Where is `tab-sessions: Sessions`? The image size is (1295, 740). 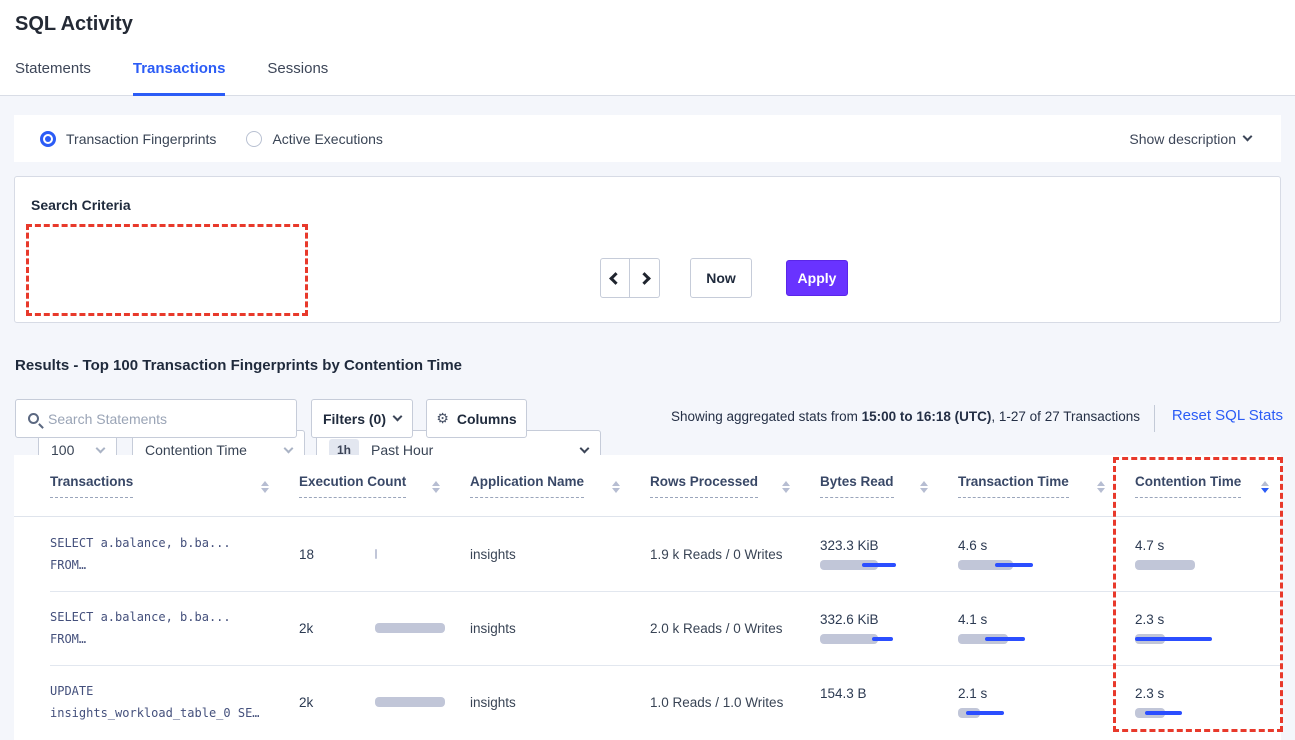
tab-sessions: Sessions is located at coordinates (298, 68).